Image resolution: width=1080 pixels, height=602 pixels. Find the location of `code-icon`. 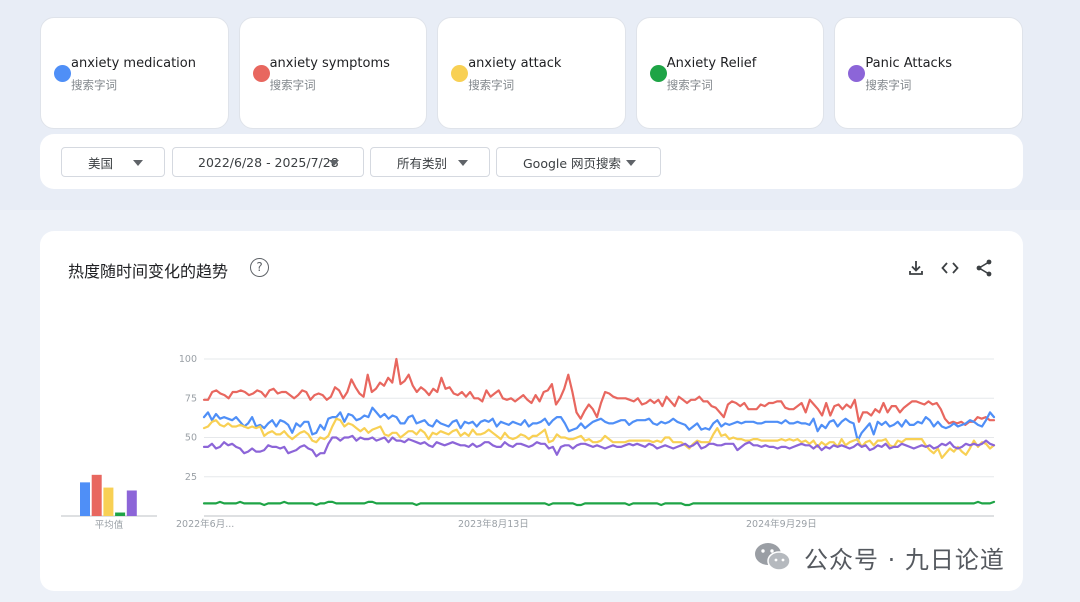

code-icon is located at coordinates (950, 268).